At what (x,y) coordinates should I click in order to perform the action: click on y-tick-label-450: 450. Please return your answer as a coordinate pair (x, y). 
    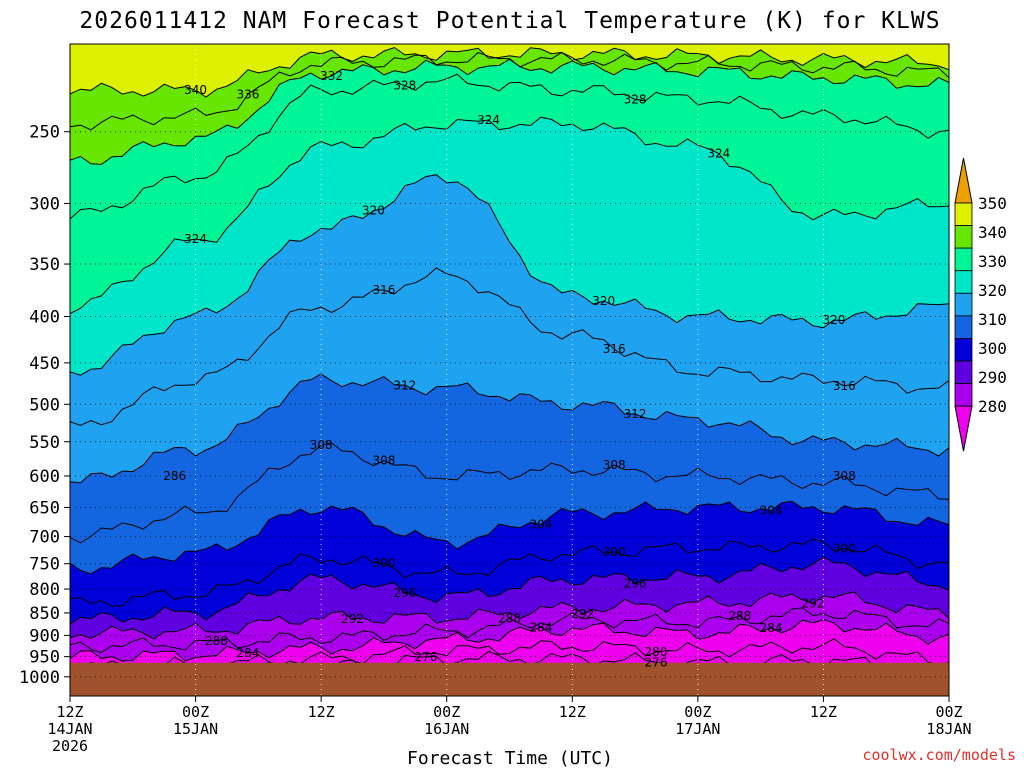
    Looking at the image, I should click on (44, 364).